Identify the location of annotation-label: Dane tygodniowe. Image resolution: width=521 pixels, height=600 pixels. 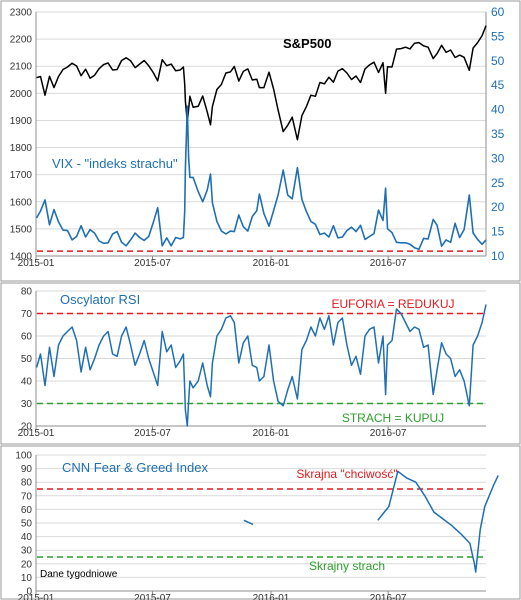
(79, 574).